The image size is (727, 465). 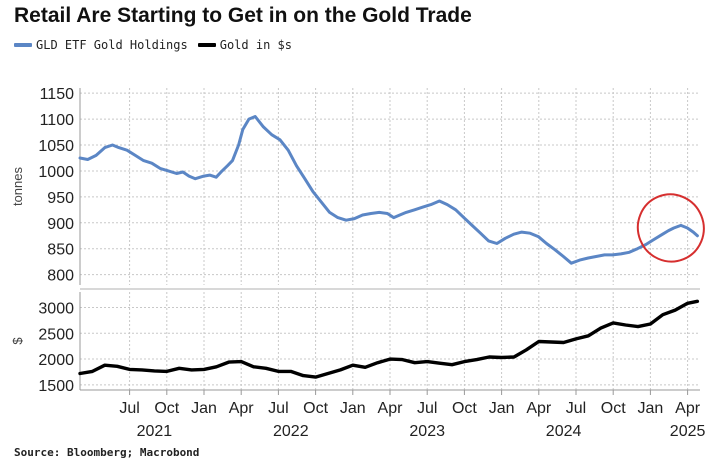 I want to click on x-year-label: 2024, so click(x=564, y=431).